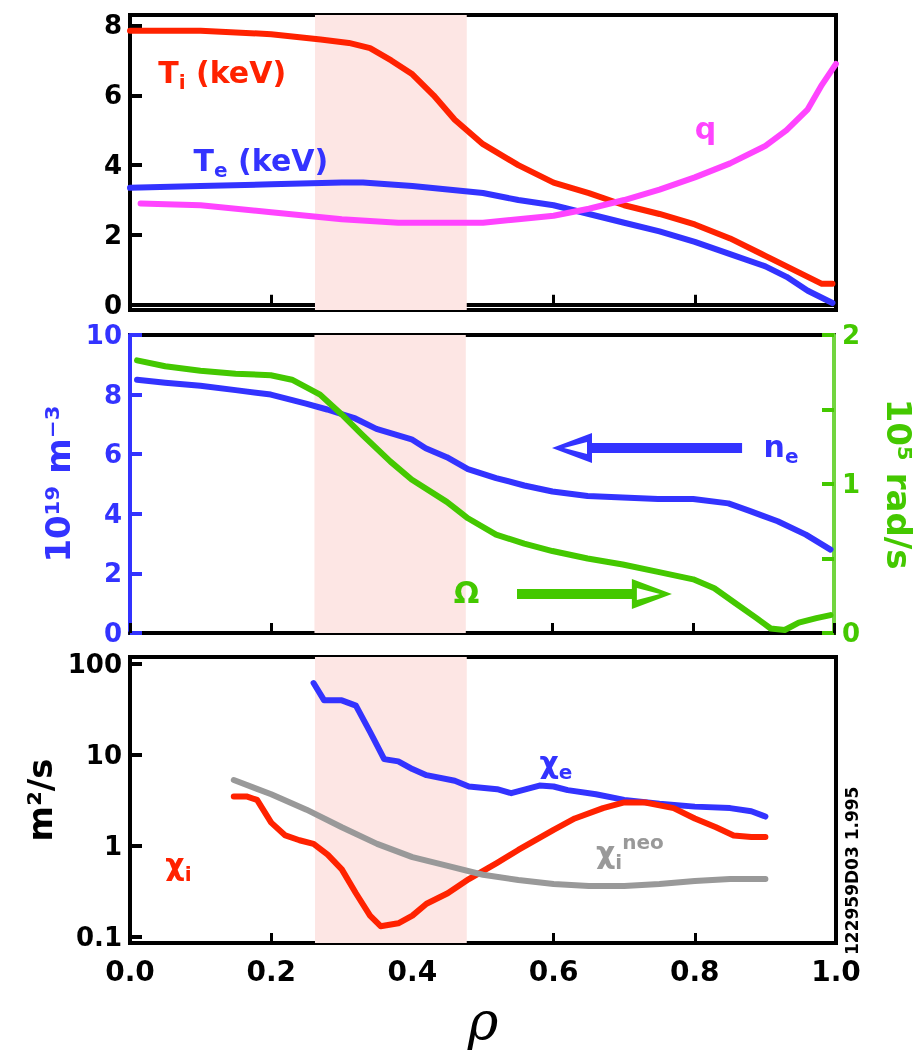 The image size is (924, 1052). I want to click on x-tick-label: 0.6, so click(553, 971).